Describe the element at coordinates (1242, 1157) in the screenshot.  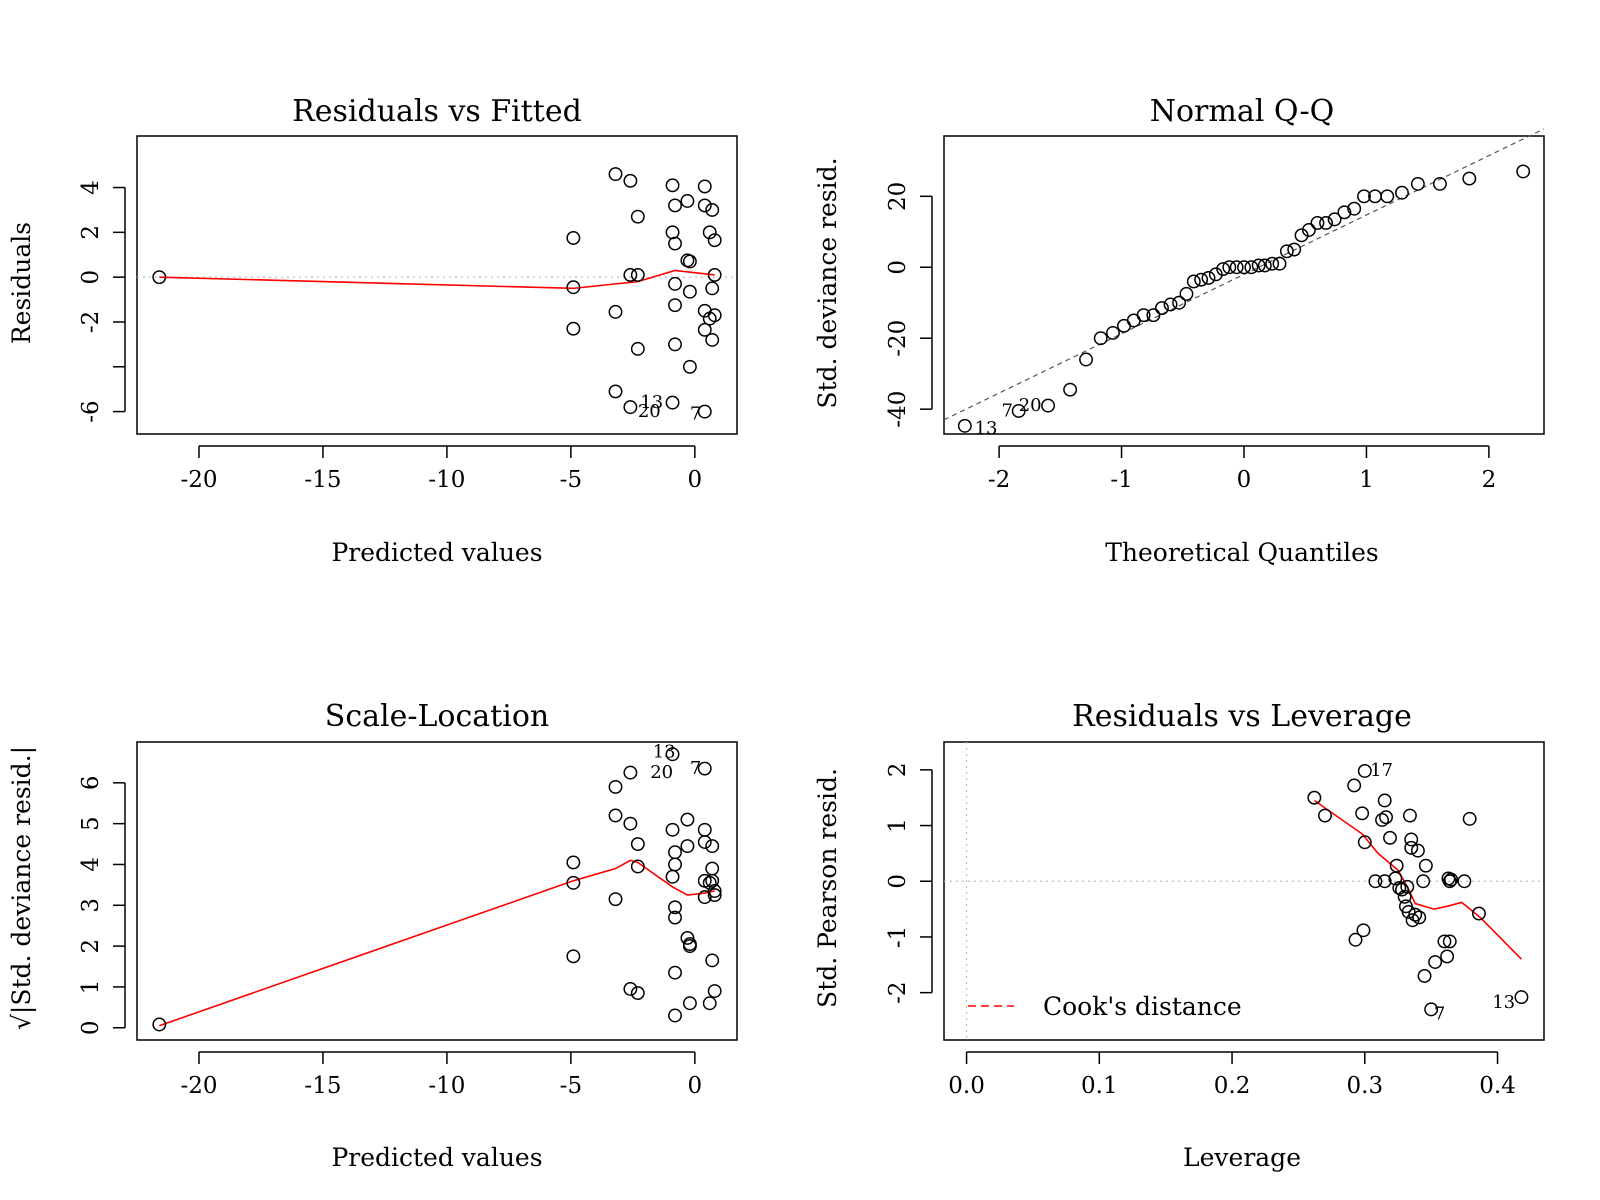
I see `xlabel-residuals-vs-leverage: Leverage` at that location.